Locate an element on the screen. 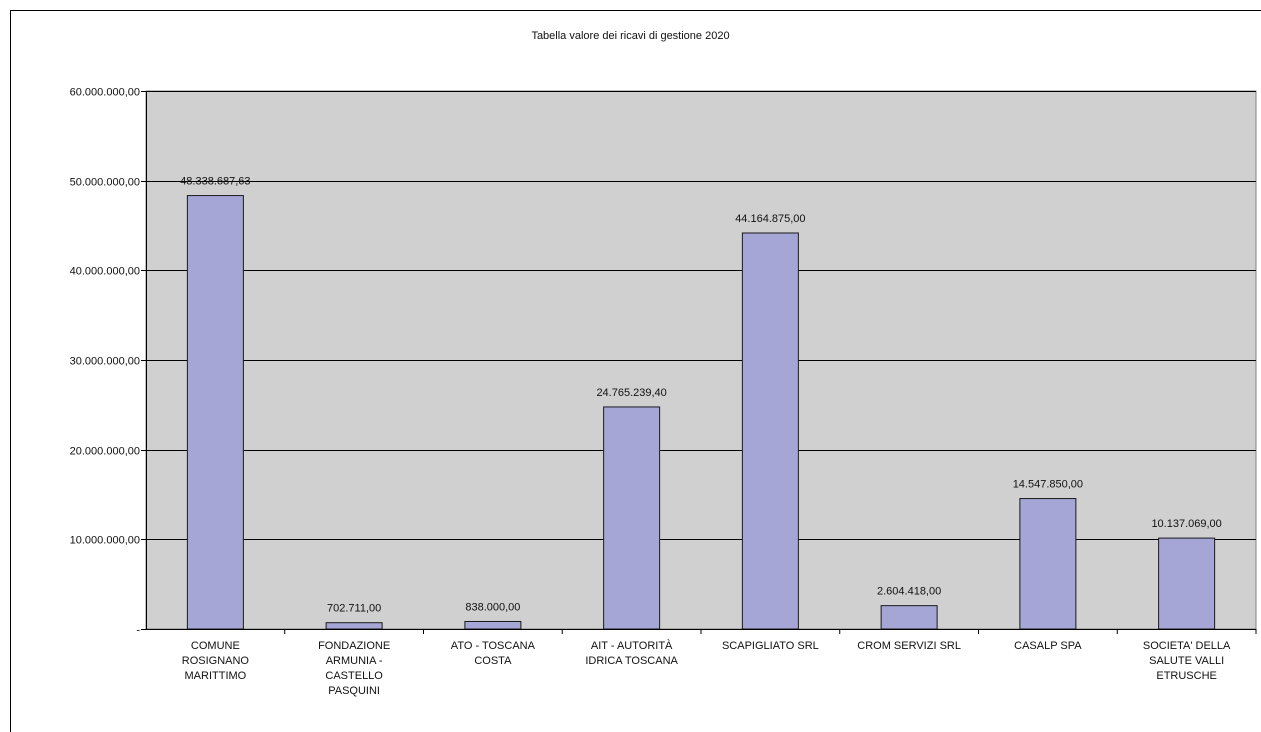  y-tick-label: 40.000.000,00 is located at coordinates (105, 272).